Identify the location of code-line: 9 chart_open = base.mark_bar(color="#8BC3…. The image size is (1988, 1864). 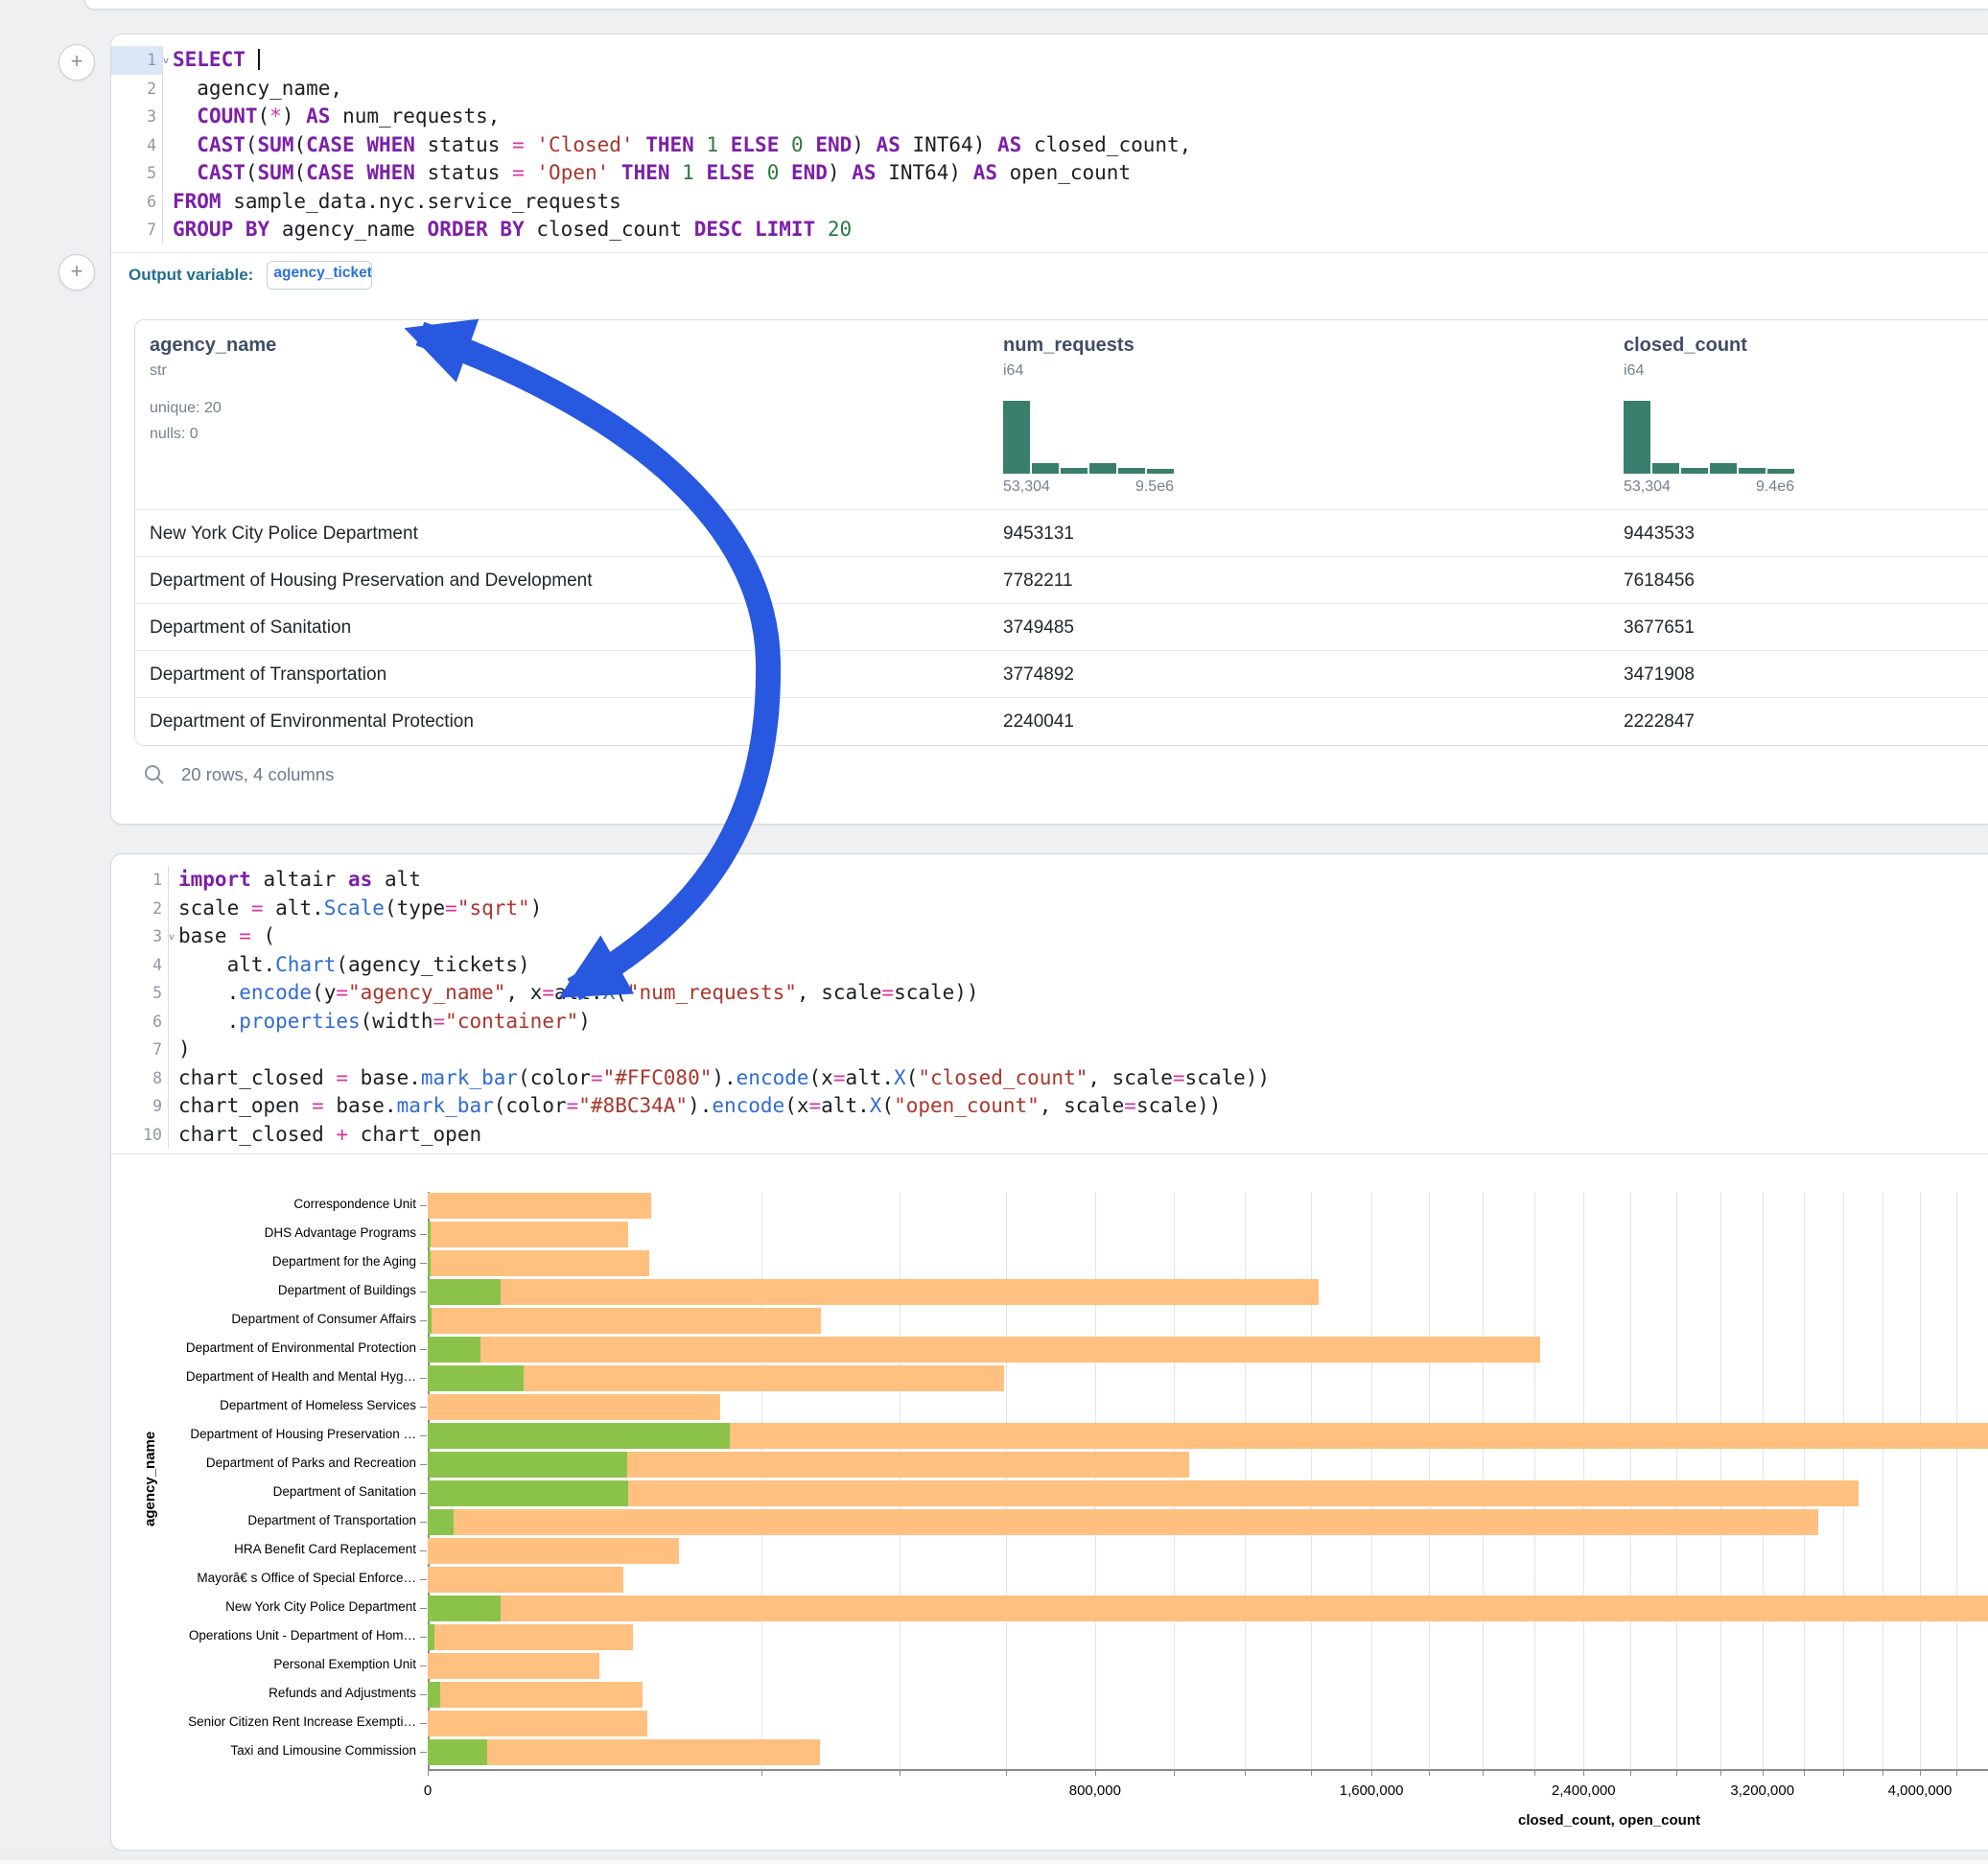
(1049, 1106).